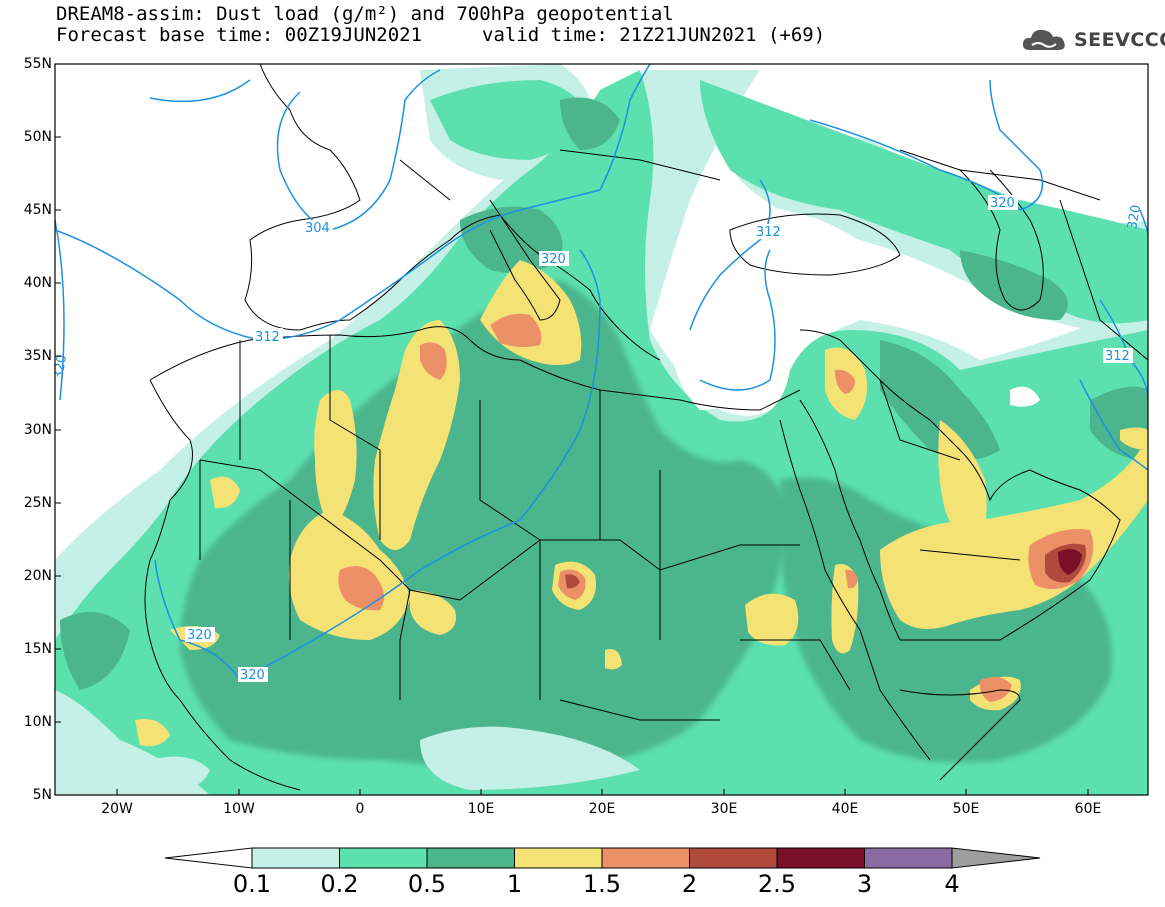 The height and width of the screenshot is (907, 1165). I want to click on colorbar-arrow-left, so click(208, 858).